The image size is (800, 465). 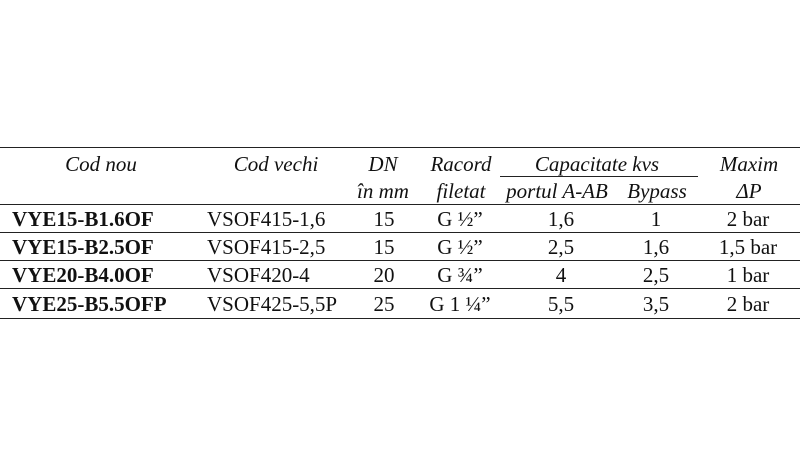 What do you see at coordinates (557, 191) in the screenshot?
I see `header-portul: portul A-AB` at bounding box center [557, 191].